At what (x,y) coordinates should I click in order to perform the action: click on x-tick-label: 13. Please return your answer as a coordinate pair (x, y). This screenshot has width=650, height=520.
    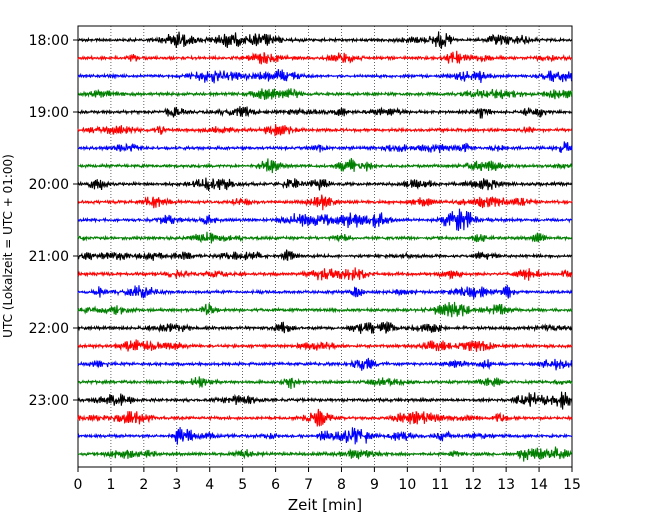
    Looking at the image, I should click on (506, 485).